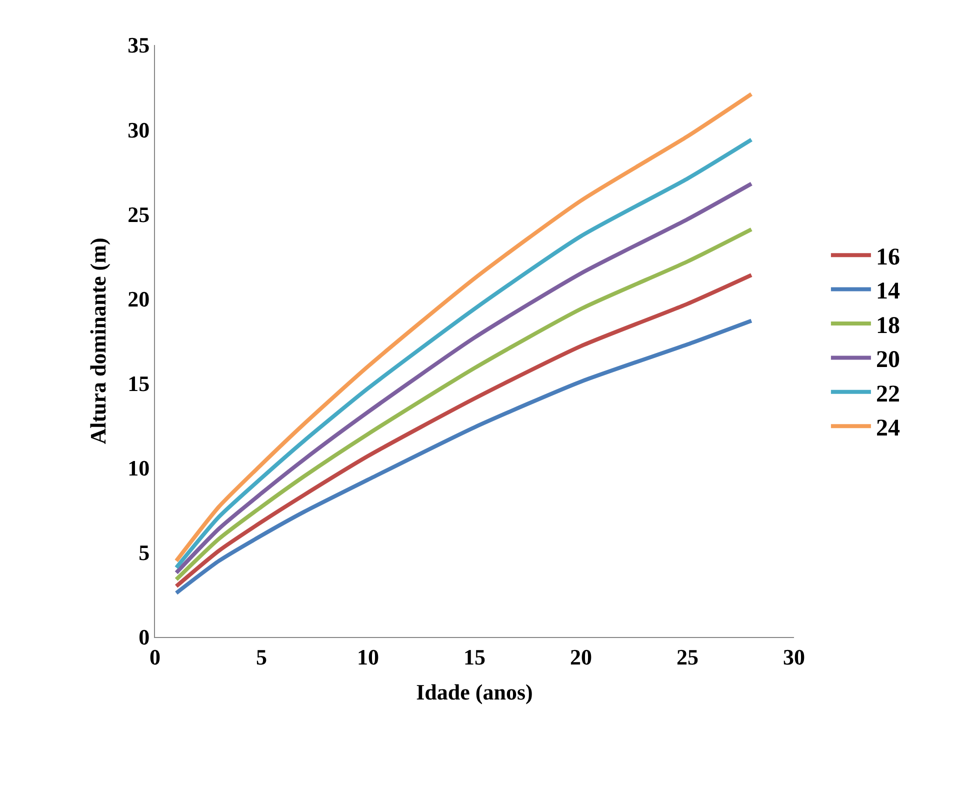 This screenshot has width=954, height=787. Describe the element at coordinates (144, 553) in the screenshot. I see `y-tick-label: 5` at that location.